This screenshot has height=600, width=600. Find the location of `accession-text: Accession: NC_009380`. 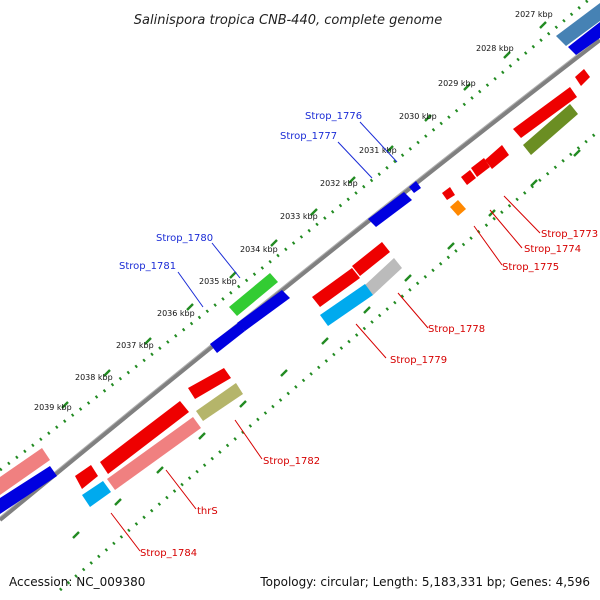

accession-text: Accession: NC_009380 is located at coordinates (77, 582).